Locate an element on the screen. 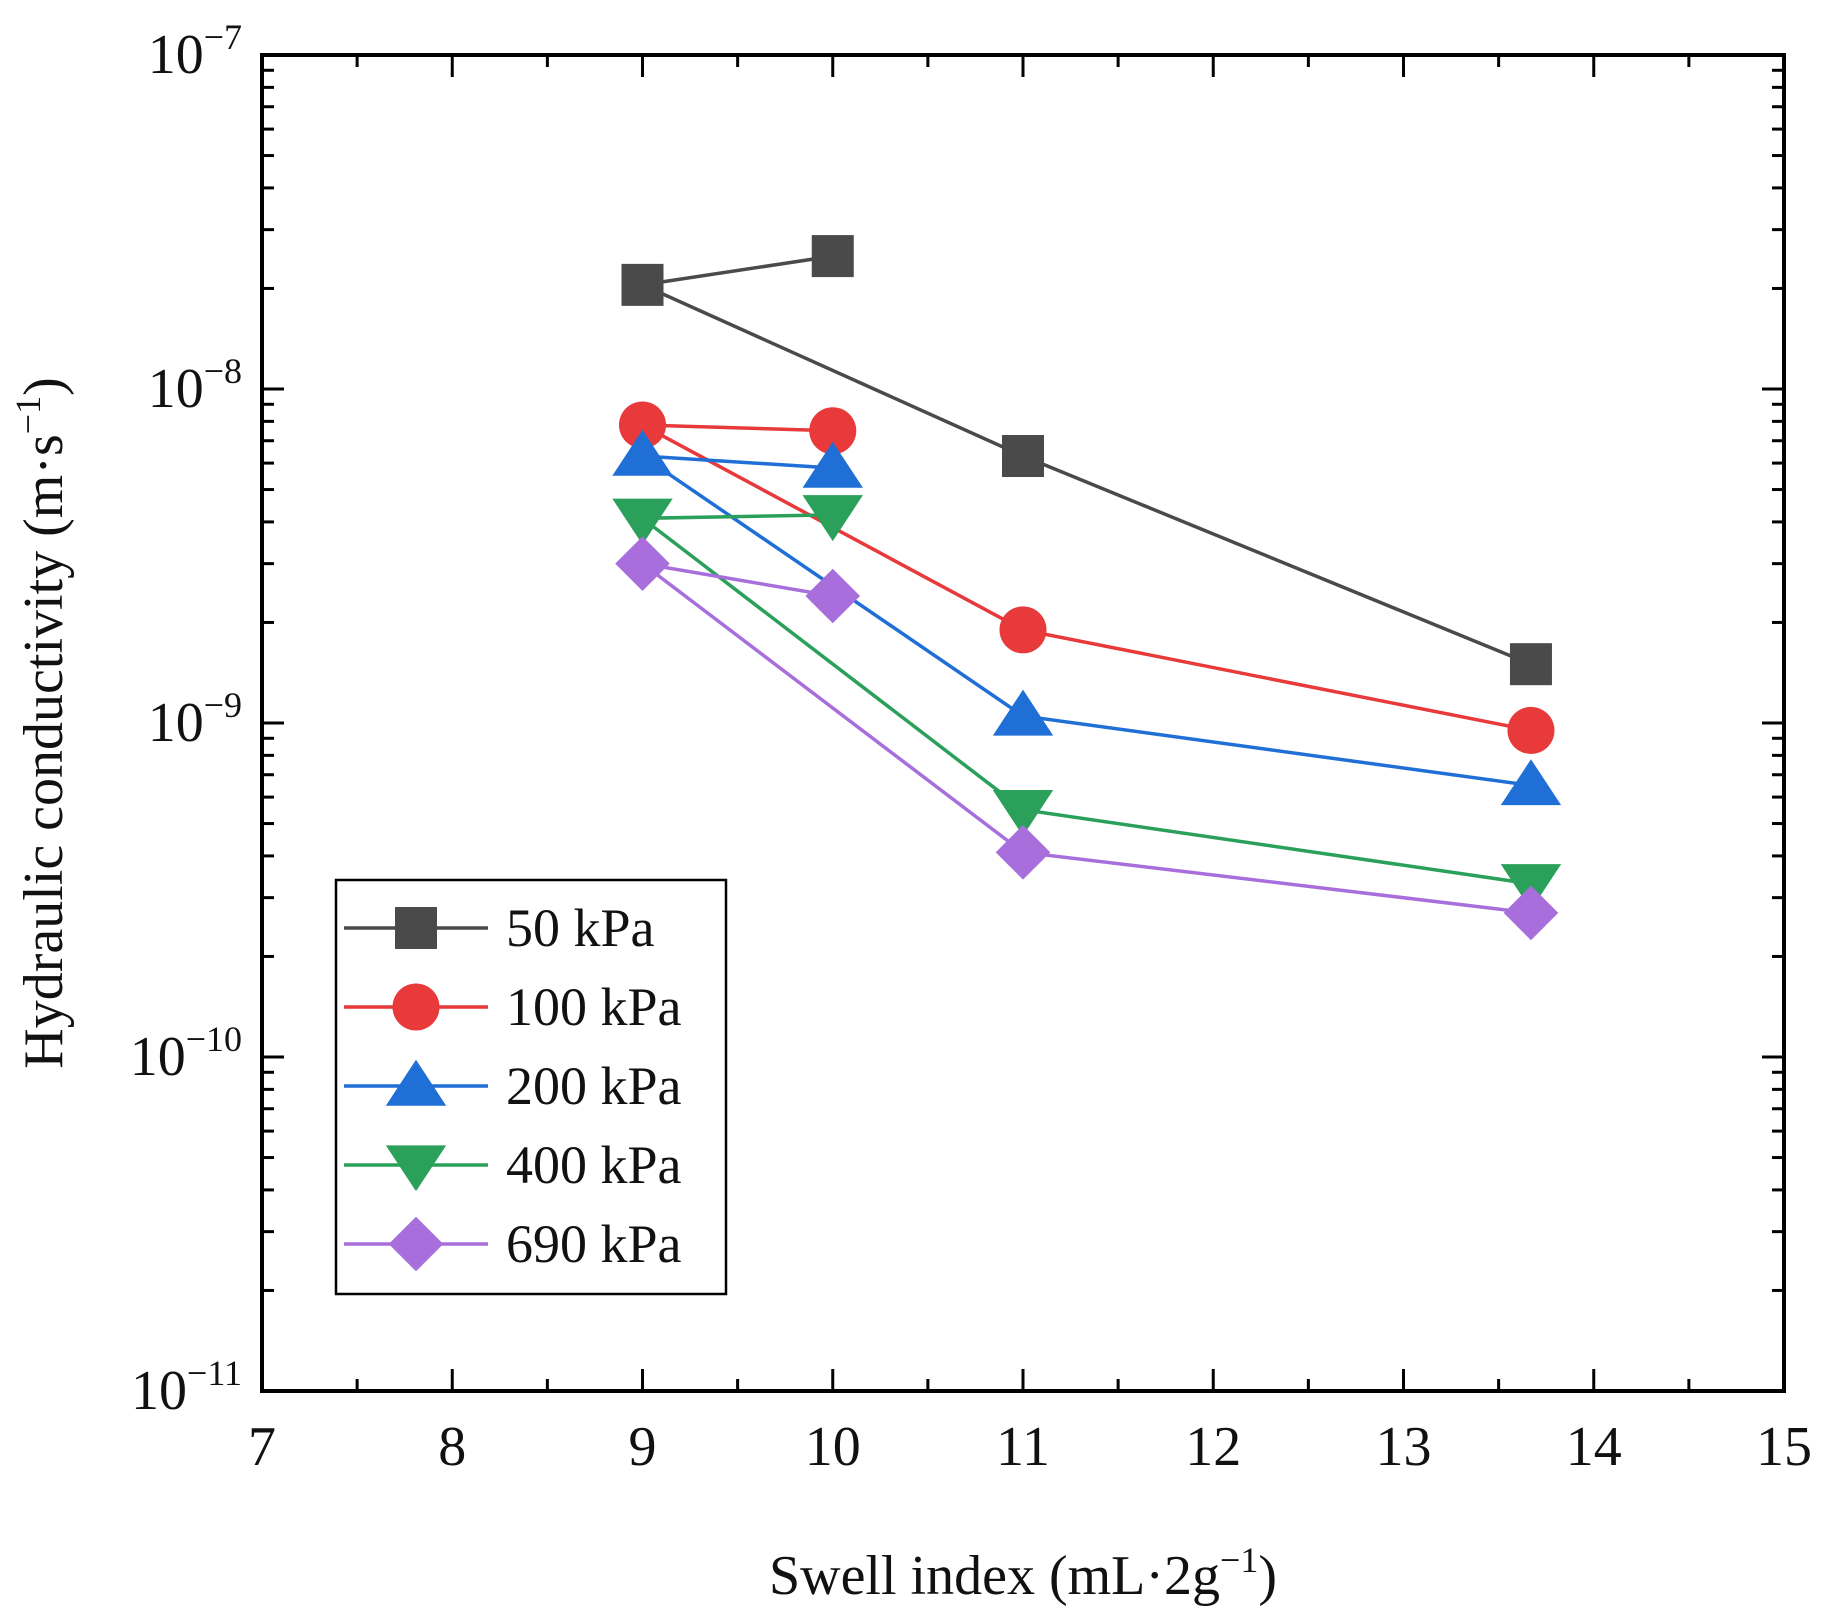 This screenshot has width=1826, height=1618. legend: 50 kPa 100 kPa 200 kPa 400 kPa 690 kPa is located at coordinates (531, 1087).